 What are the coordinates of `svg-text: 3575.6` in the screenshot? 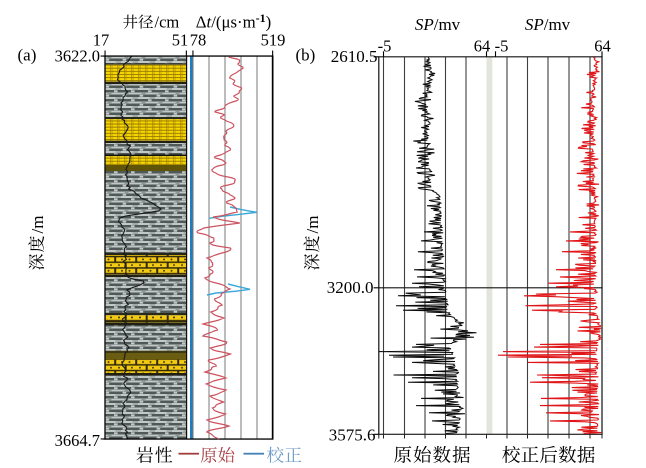 It's located at (352, 435).